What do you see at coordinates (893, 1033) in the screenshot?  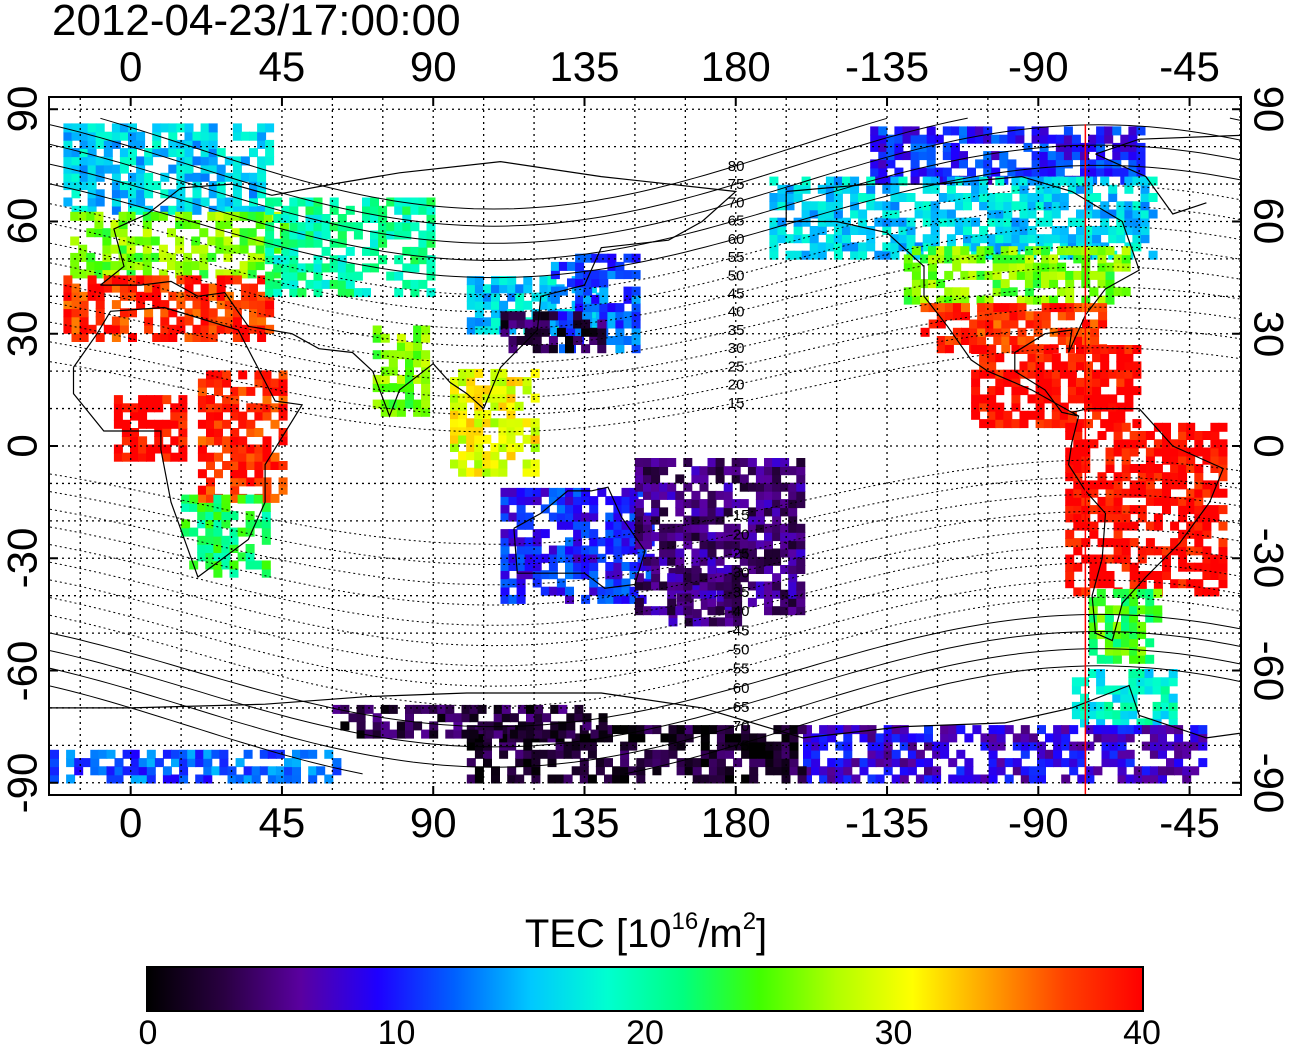 I see `colorbar-tick-label: 30` at bounding box center [893, 1033].